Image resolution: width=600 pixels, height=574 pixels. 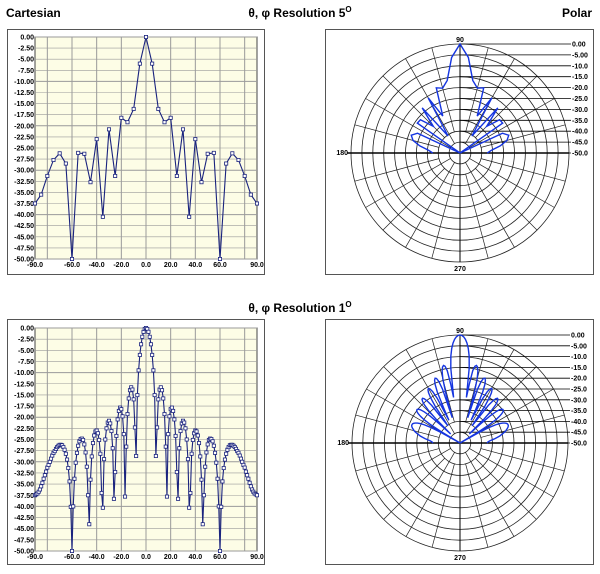 What do you see at coordinates (24, 552) in the screenshot?
I see `y-tick-label: -50.00` at bounding box center [24, 552].